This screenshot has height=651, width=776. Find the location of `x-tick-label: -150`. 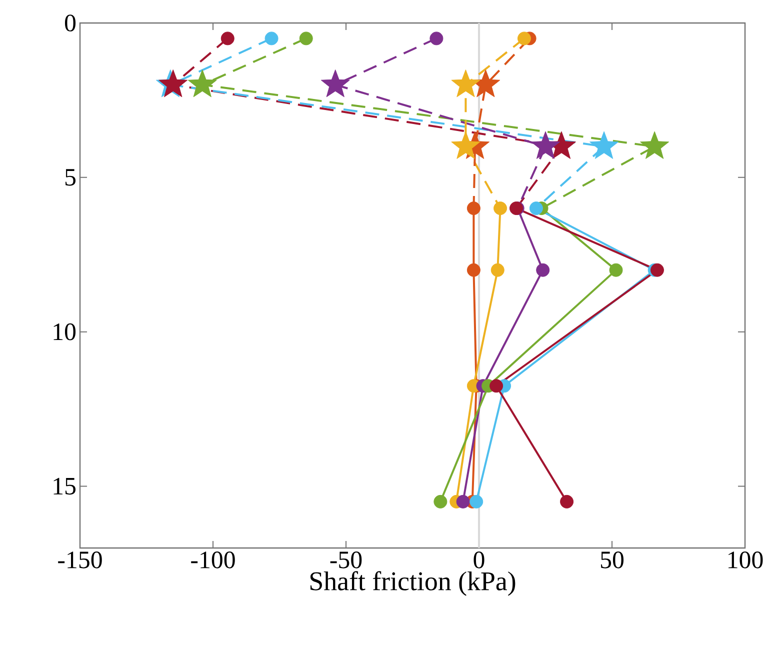

x-tick-label: -150 is located at coordinates (80, 560).